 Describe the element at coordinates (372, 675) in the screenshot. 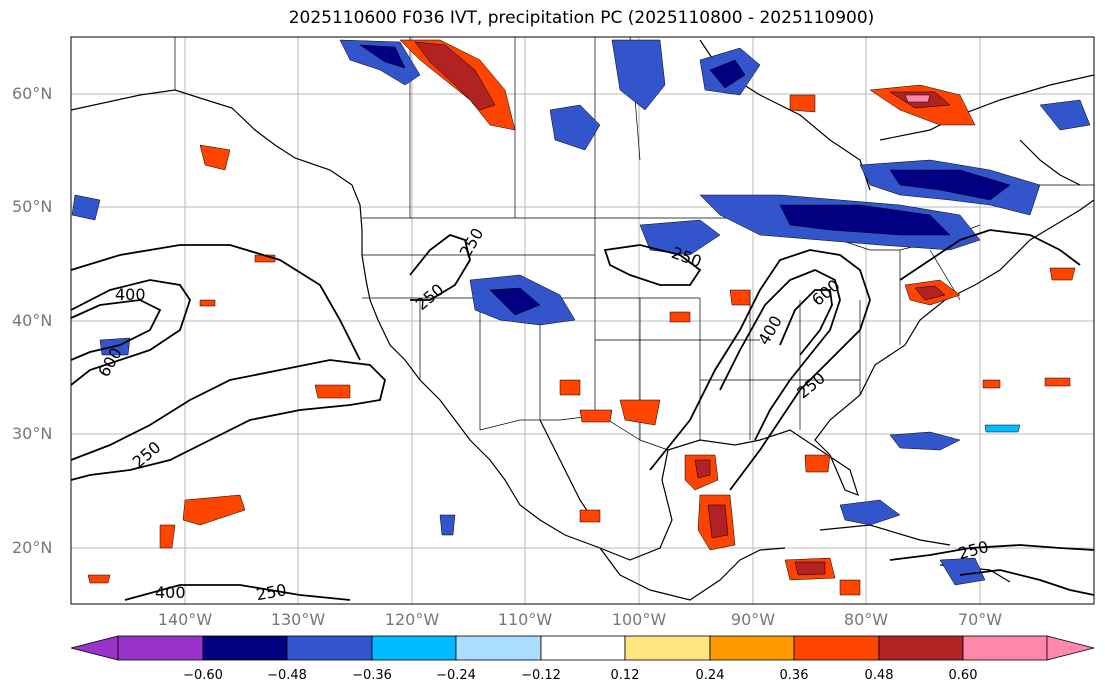

I see `colorbar-tick: −0.36` at that location.